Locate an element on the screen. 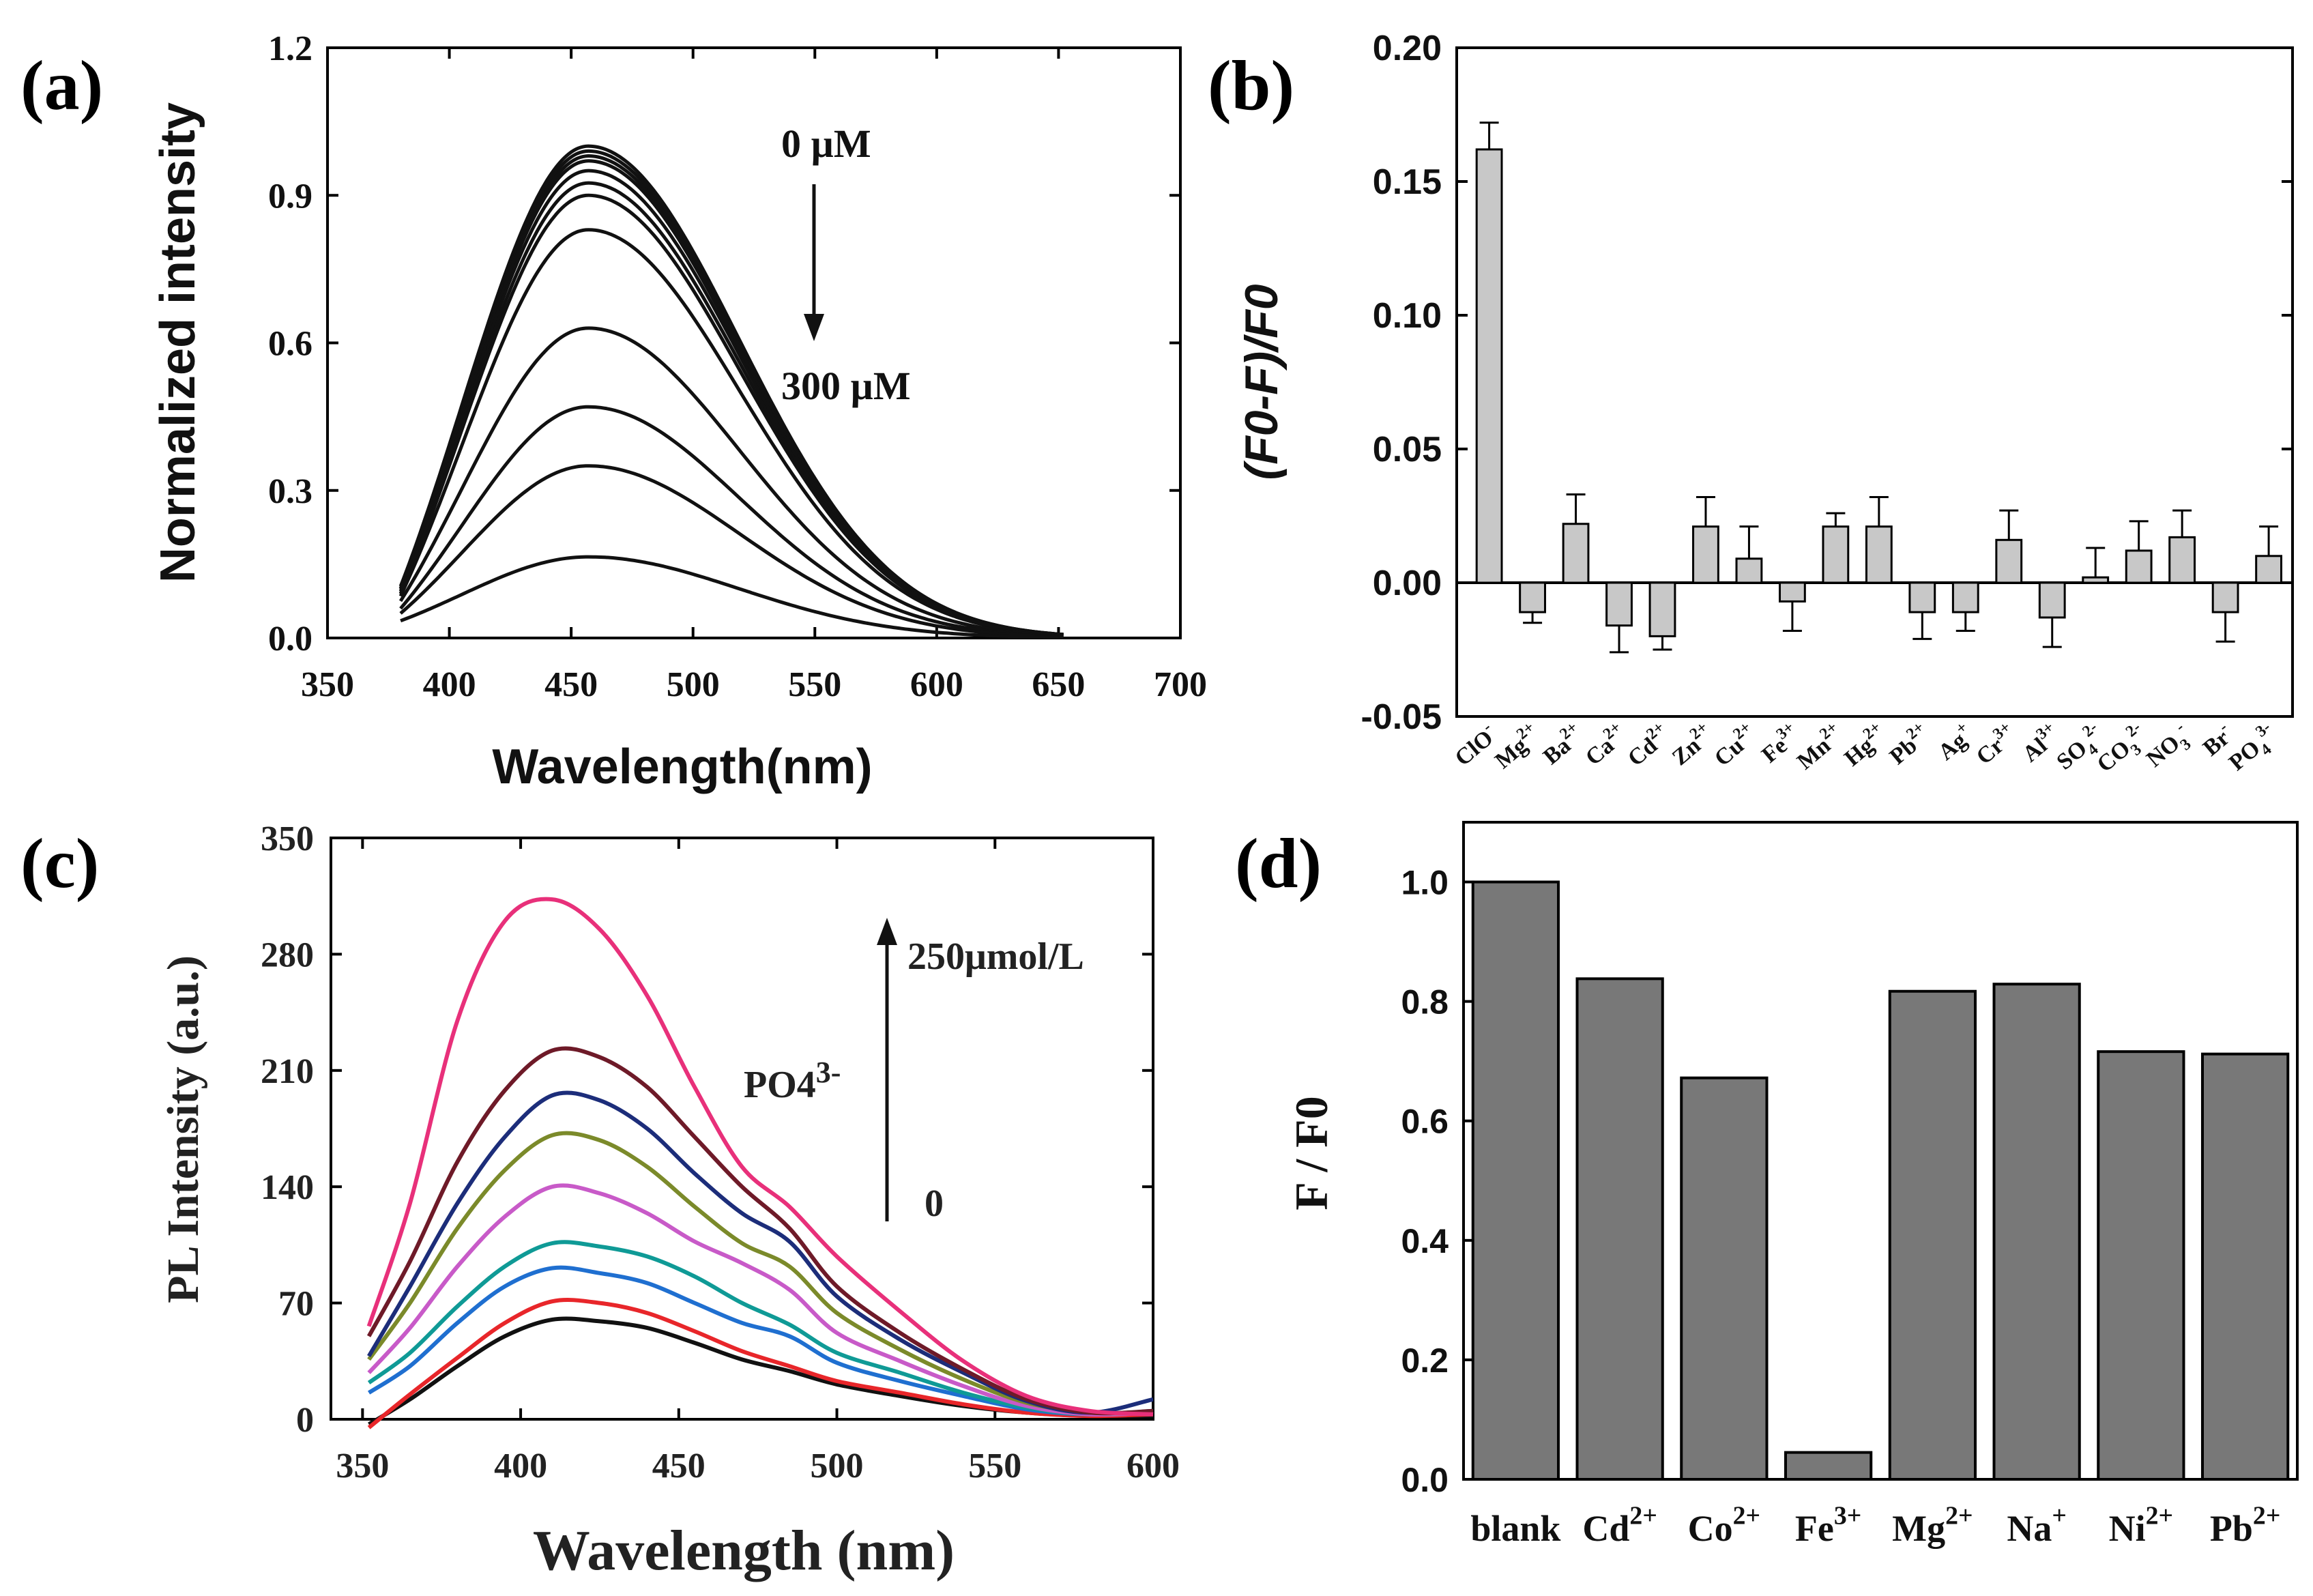  panel-c-x-axis: 350 400 450 500 550 600 is located at coordinates (758, 1161).